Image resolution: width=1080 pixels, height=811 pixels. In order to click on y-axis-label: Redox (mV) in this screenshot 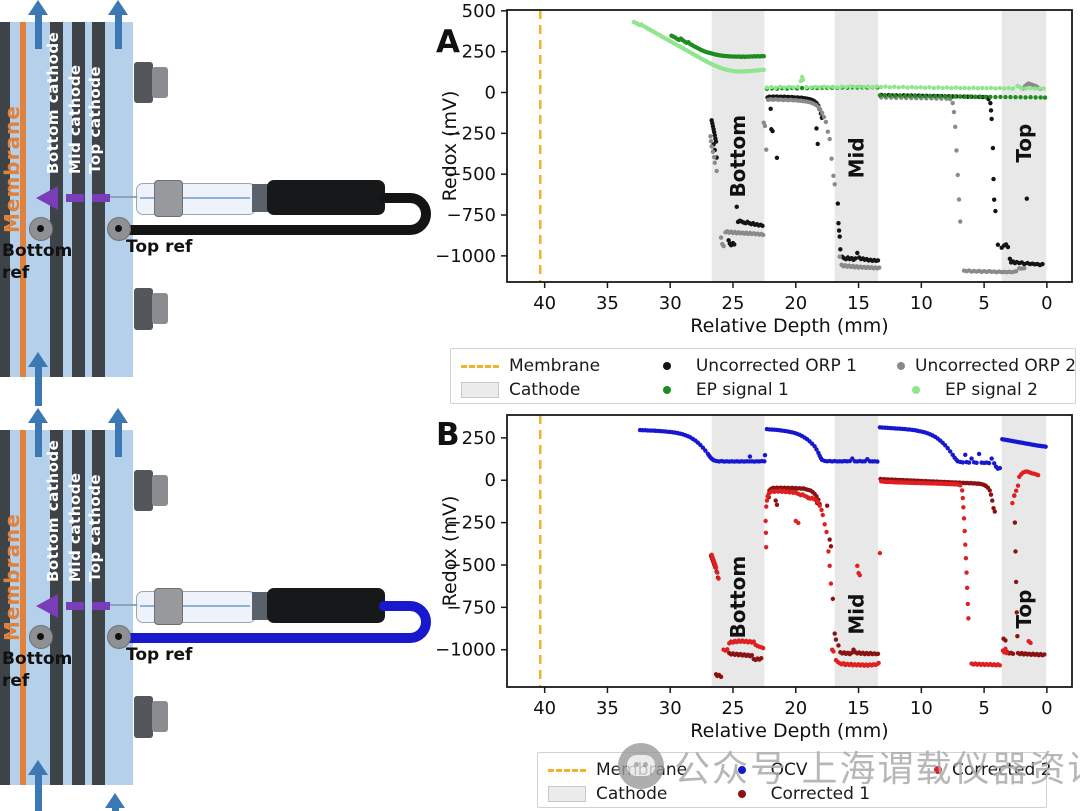, I will do `click(450, 551)`.